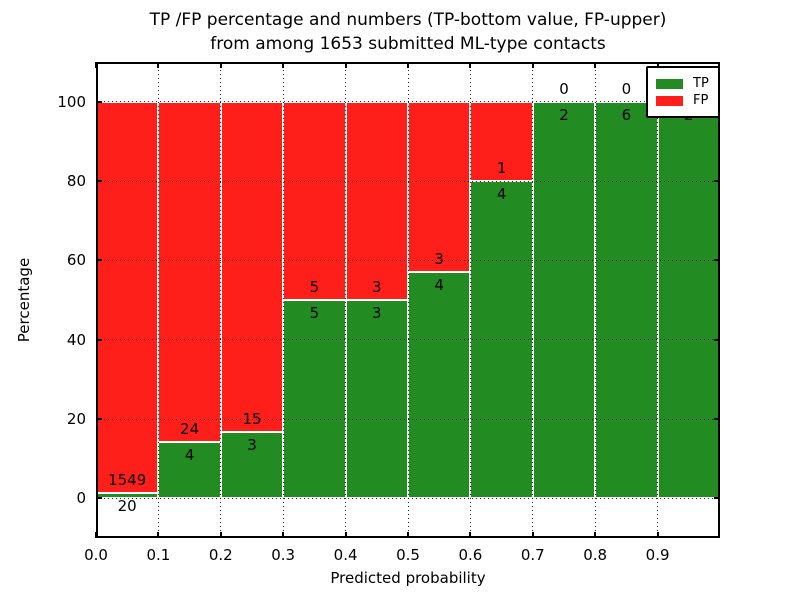 This screenshot has width=800, height=600. I want to click on y-tick-label: 100, so click(71, 101).